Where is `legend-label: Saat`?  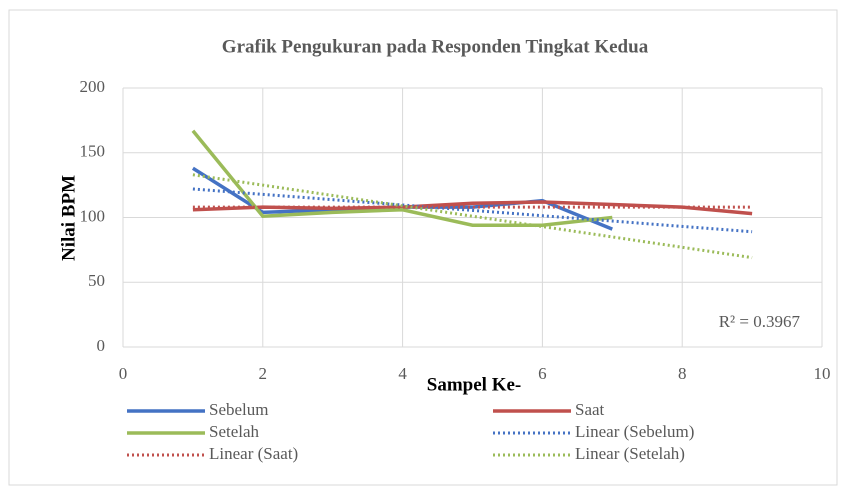
legend-label: Saat is located at coordinates (590, 409).